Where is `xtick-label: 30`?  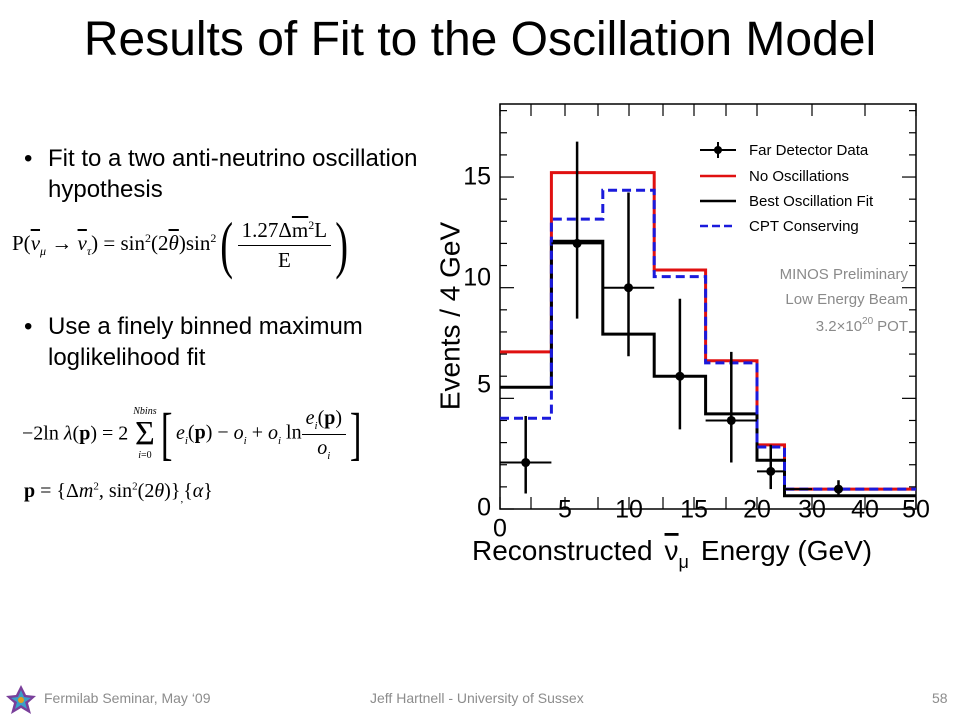
xtick-label: 30 is located at coordinates (812, 510).